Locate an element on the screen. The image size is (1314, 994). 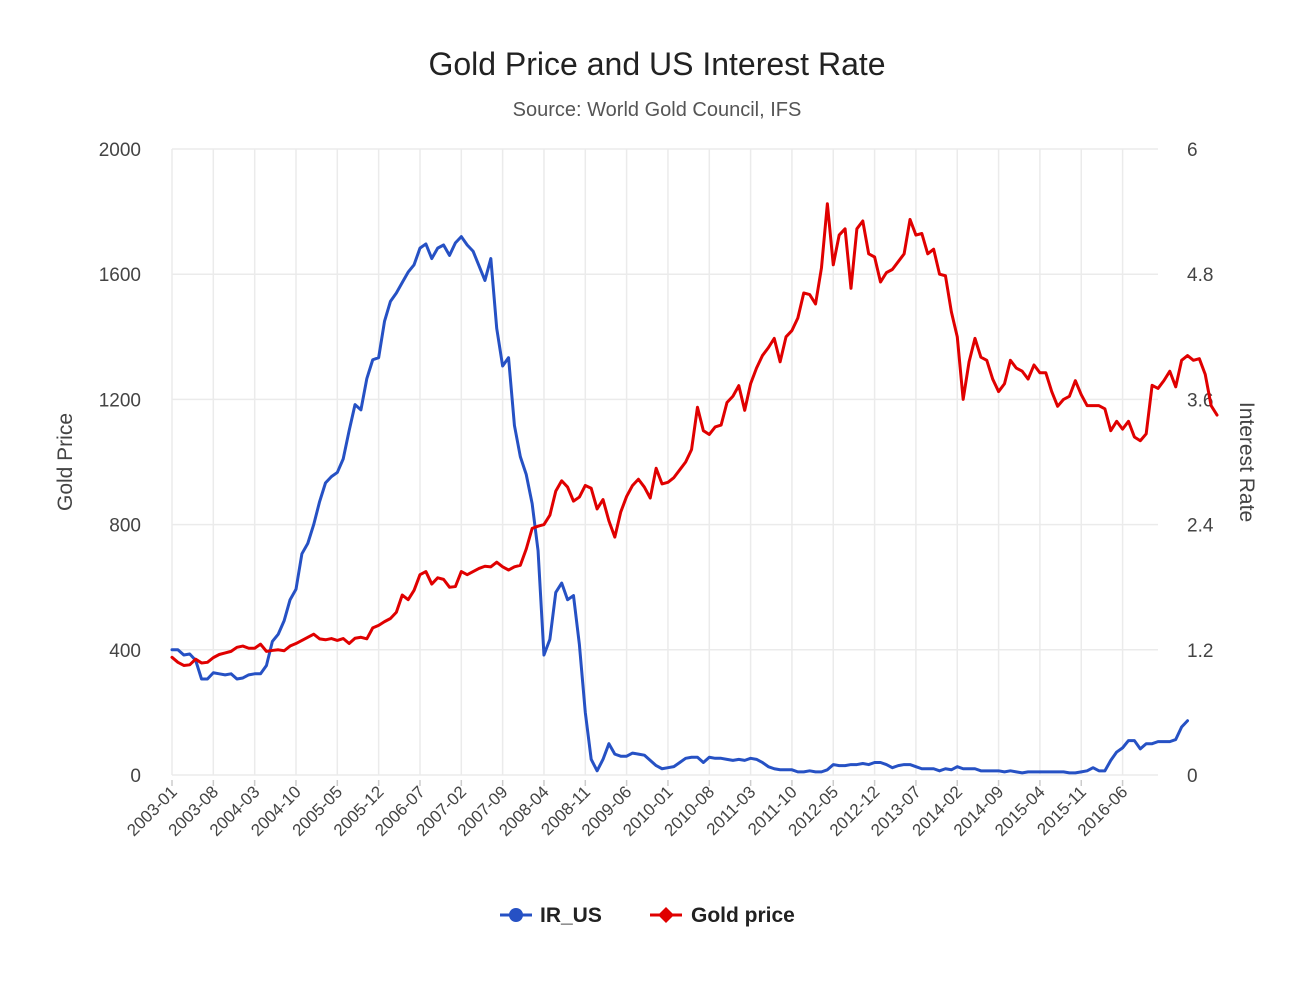
y-tick-label: 1200 is located at coordinates (120, 400).